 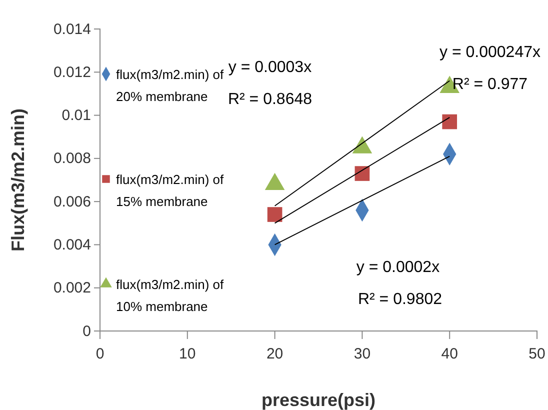 What do you see at coordinates (270, 67) in the screenshot?
I see `annotation: y = 0.0003x` at bounding box center [270, 67].